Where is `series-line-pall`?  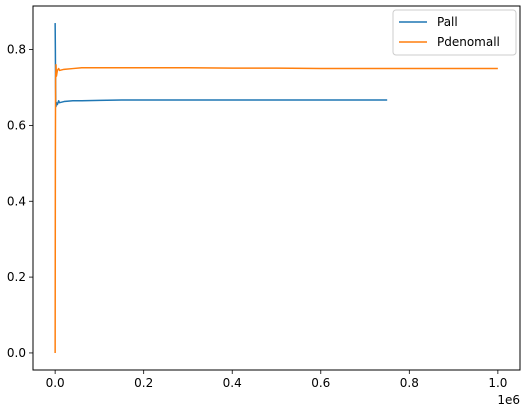
series-line-pall is located at coordinates (221, 65).